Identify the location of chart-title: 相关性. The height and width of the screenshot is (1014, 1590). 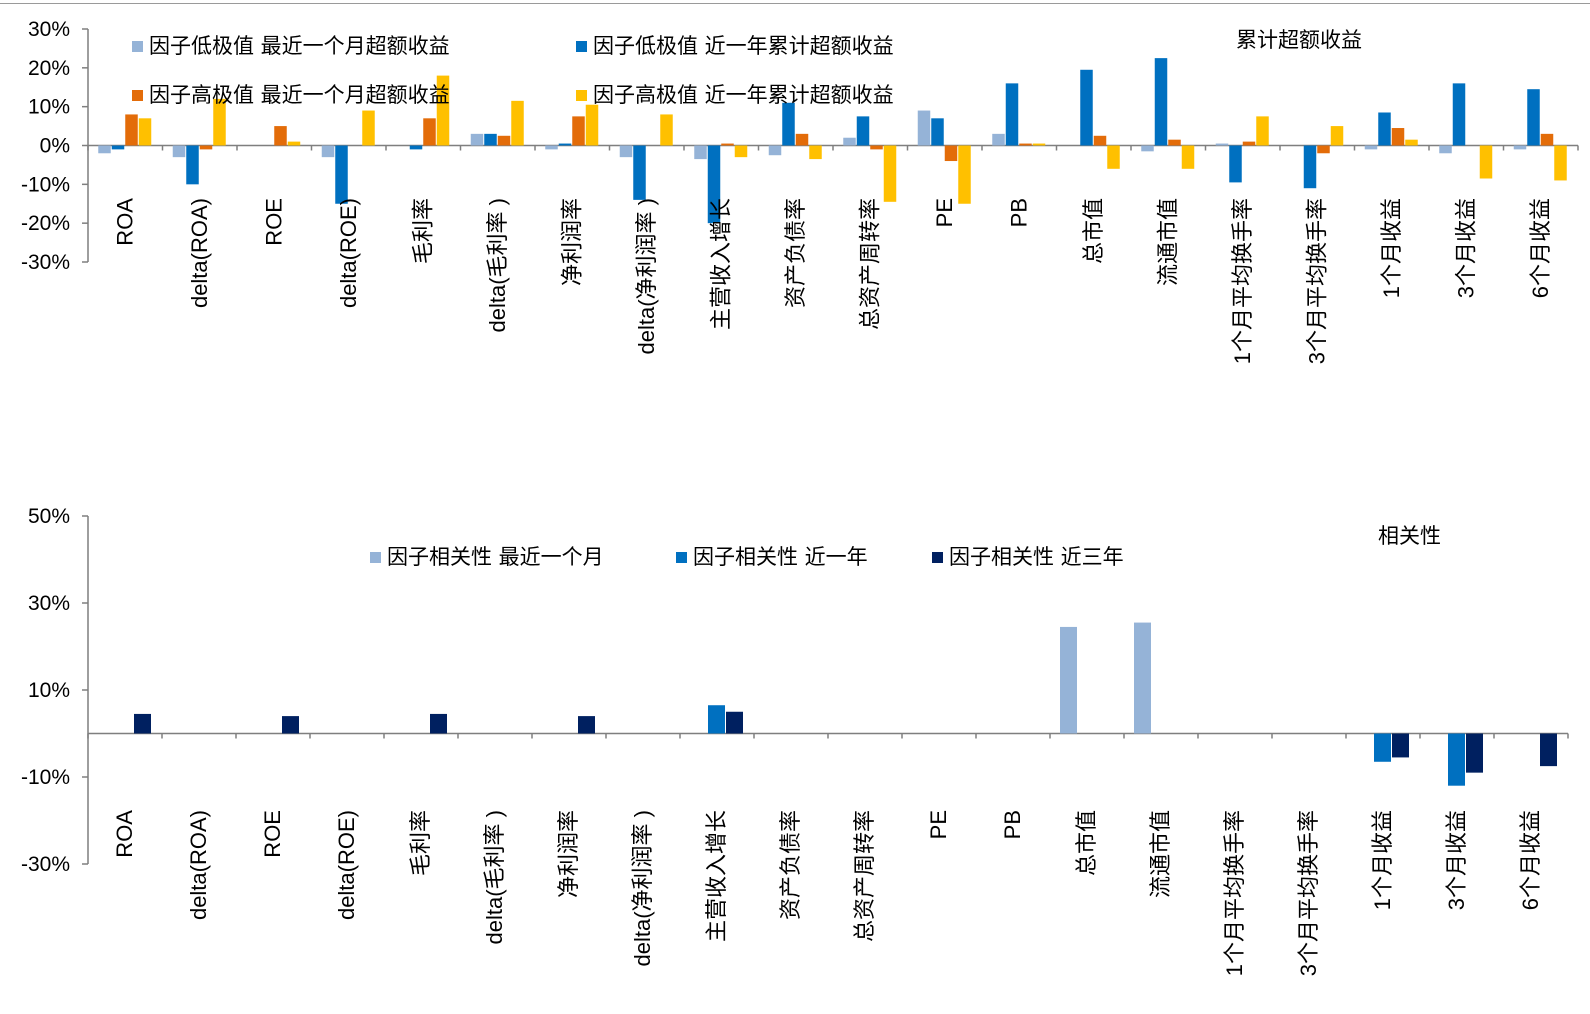
(1409, 536).